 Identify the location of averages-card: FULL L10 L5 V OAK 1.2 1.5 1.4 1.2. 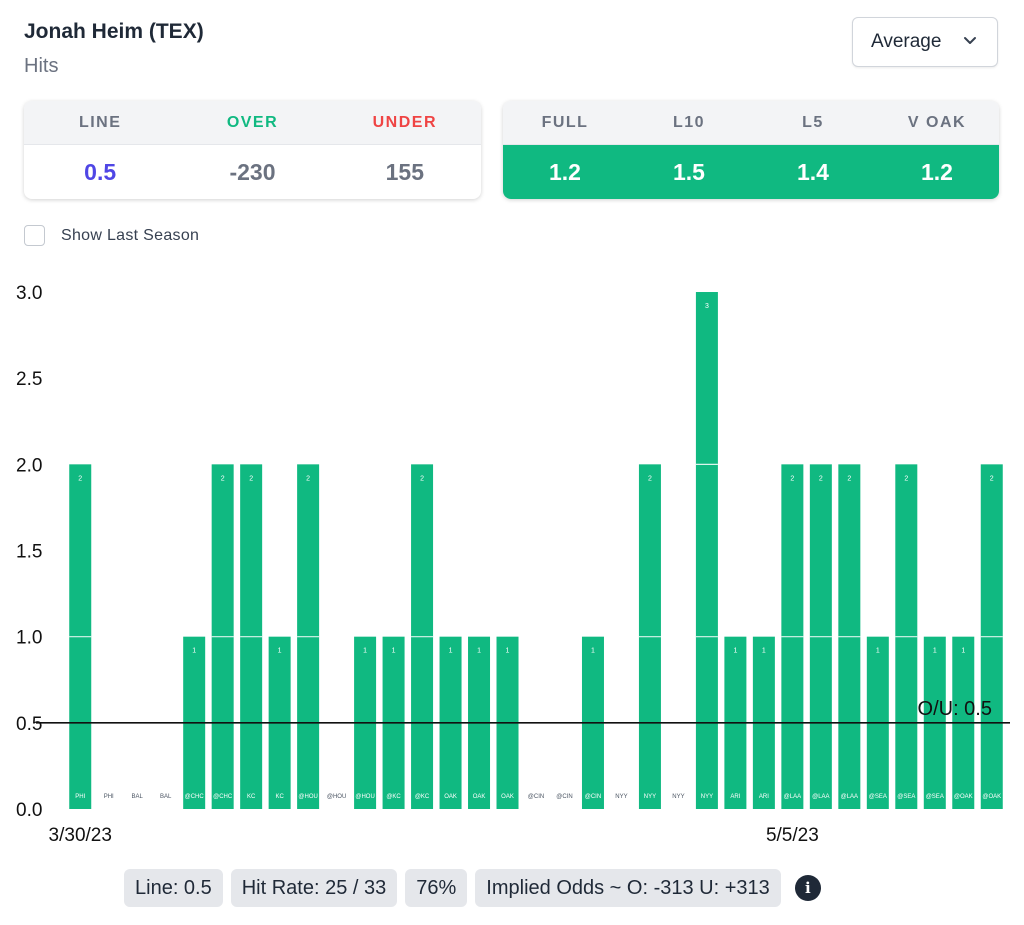
(751, 150).